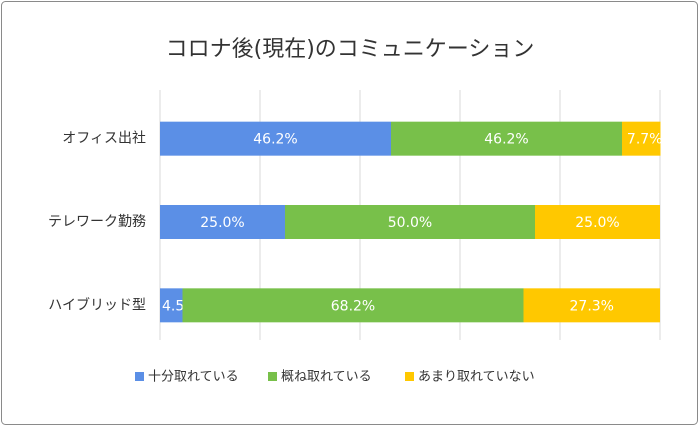 Image resolution: width=700 pixels, height=427 pixels. Describe the element at coordinates (326, 377) in the screenshot. I see `legend-label: 概ね取れている` at that location.